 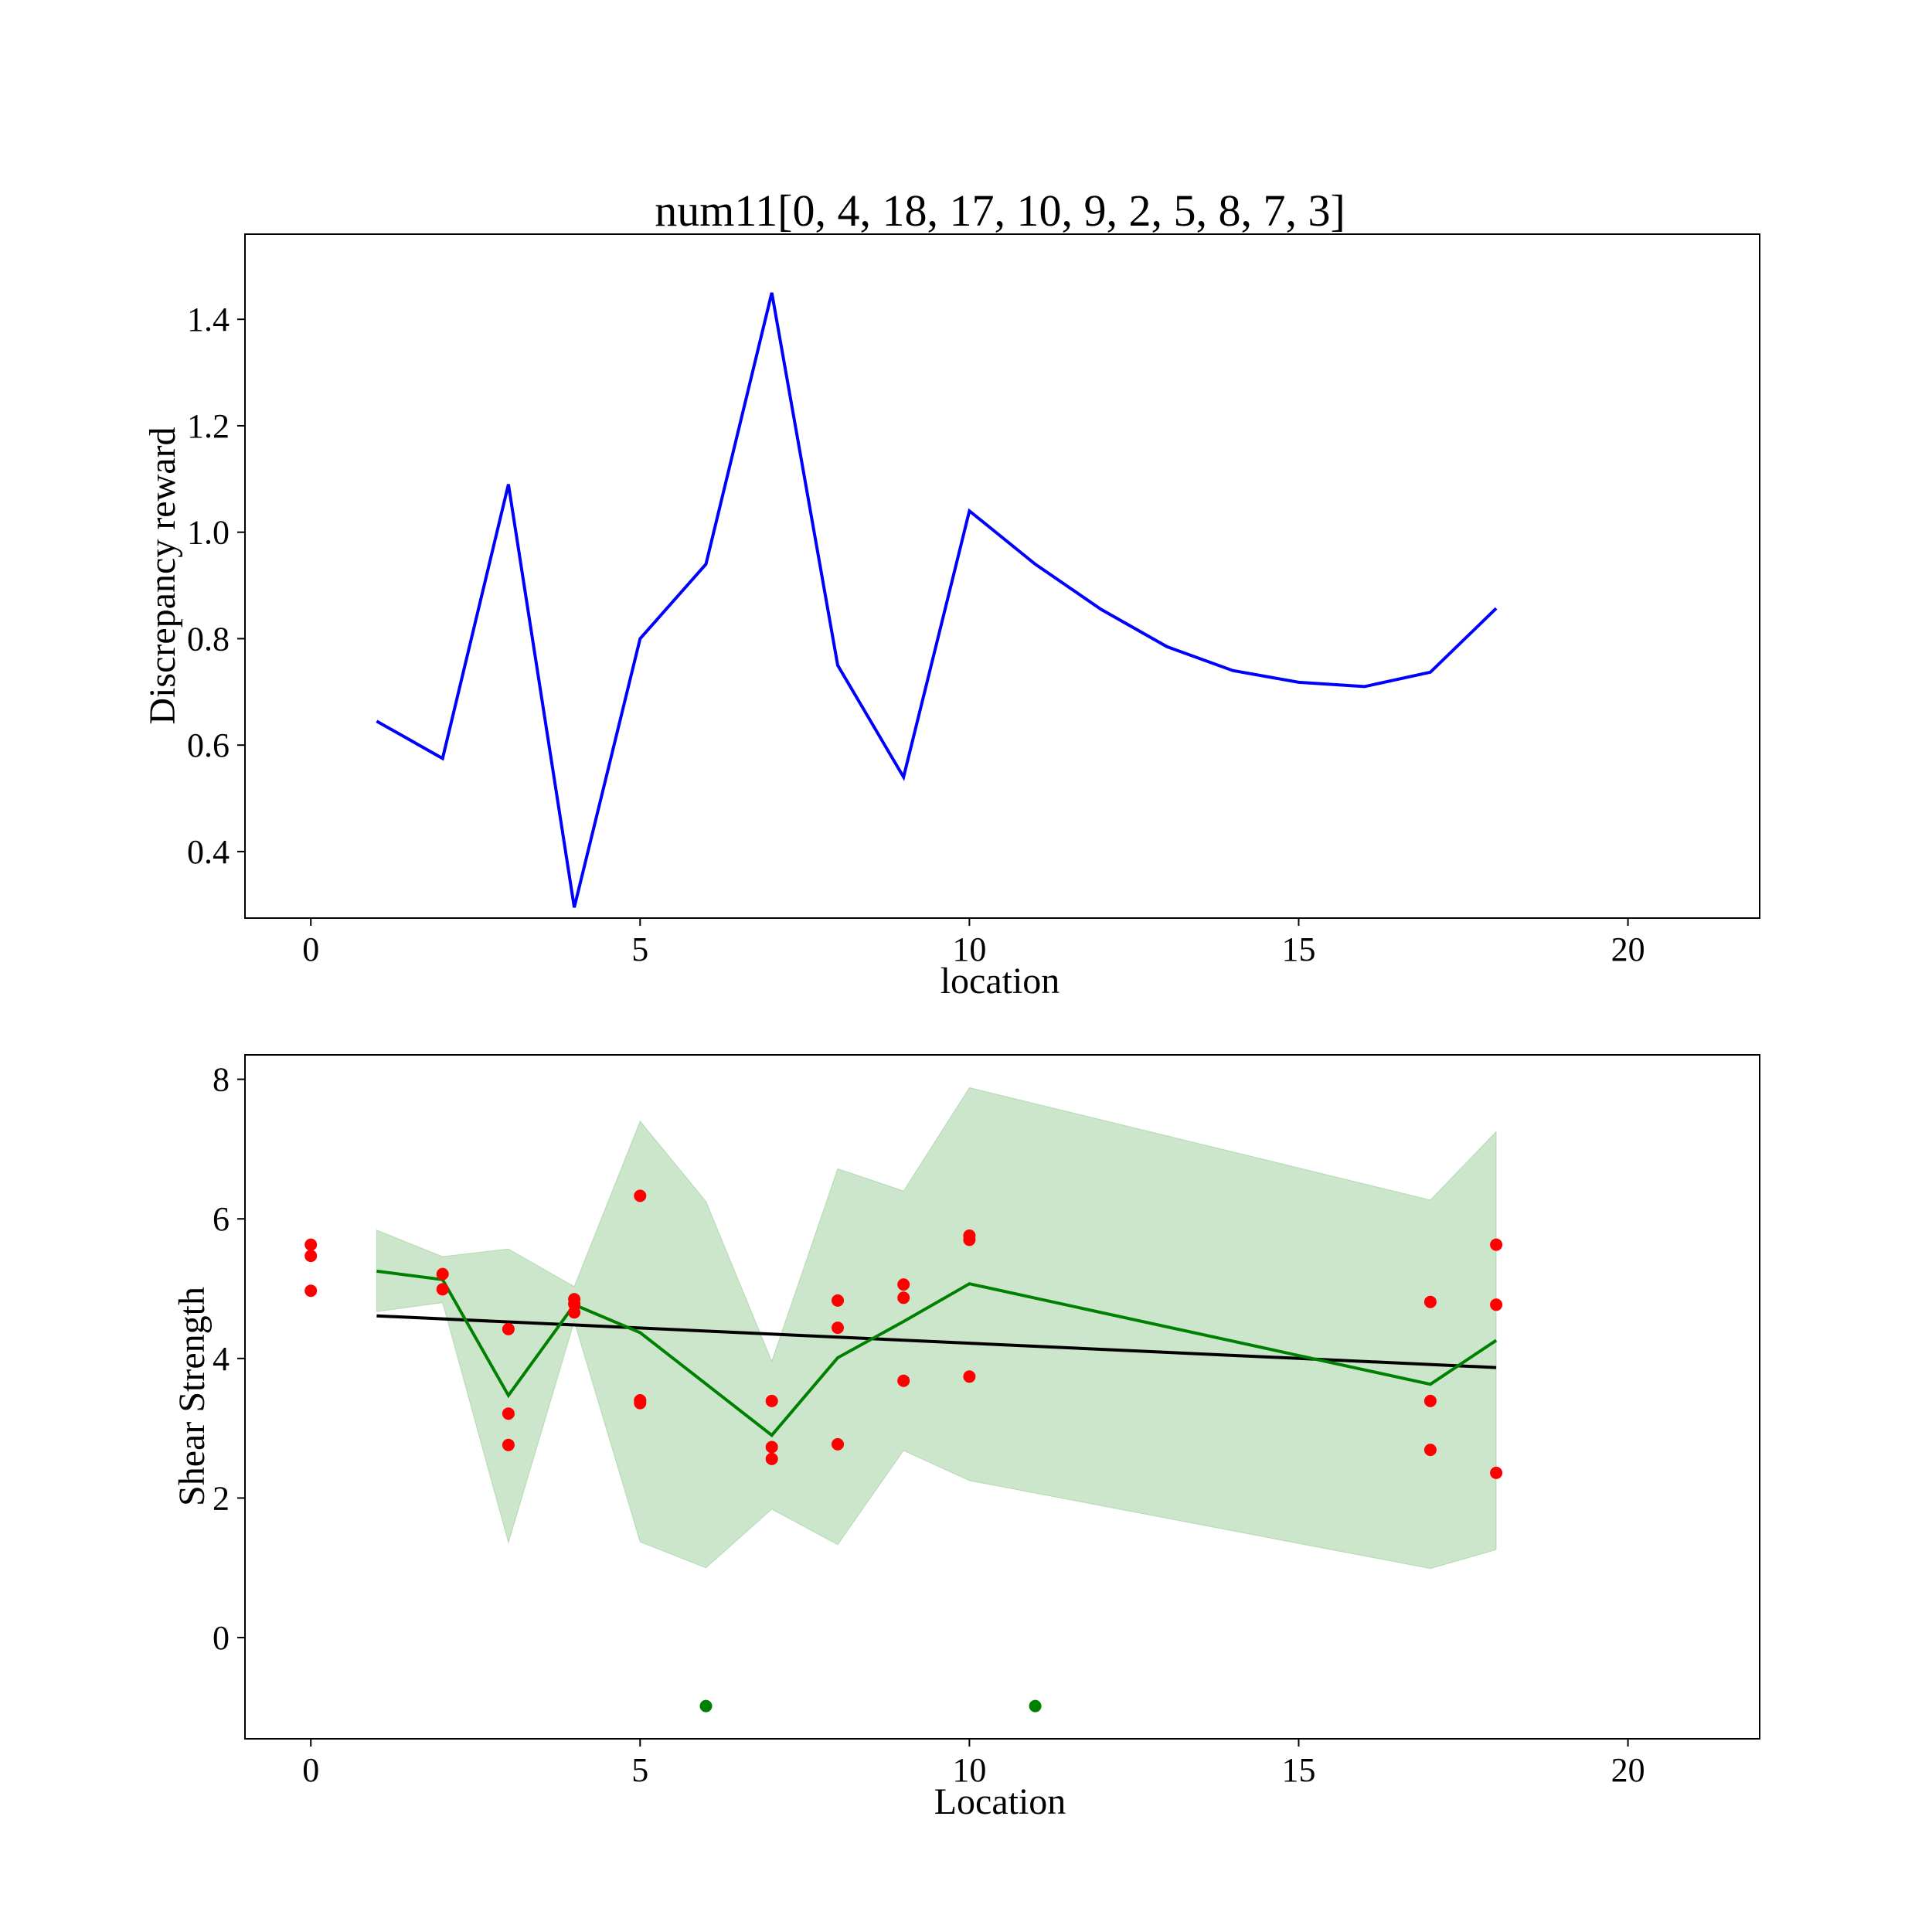 I want to click on y-tick-label: 1.2, so click(x=209, y=426).